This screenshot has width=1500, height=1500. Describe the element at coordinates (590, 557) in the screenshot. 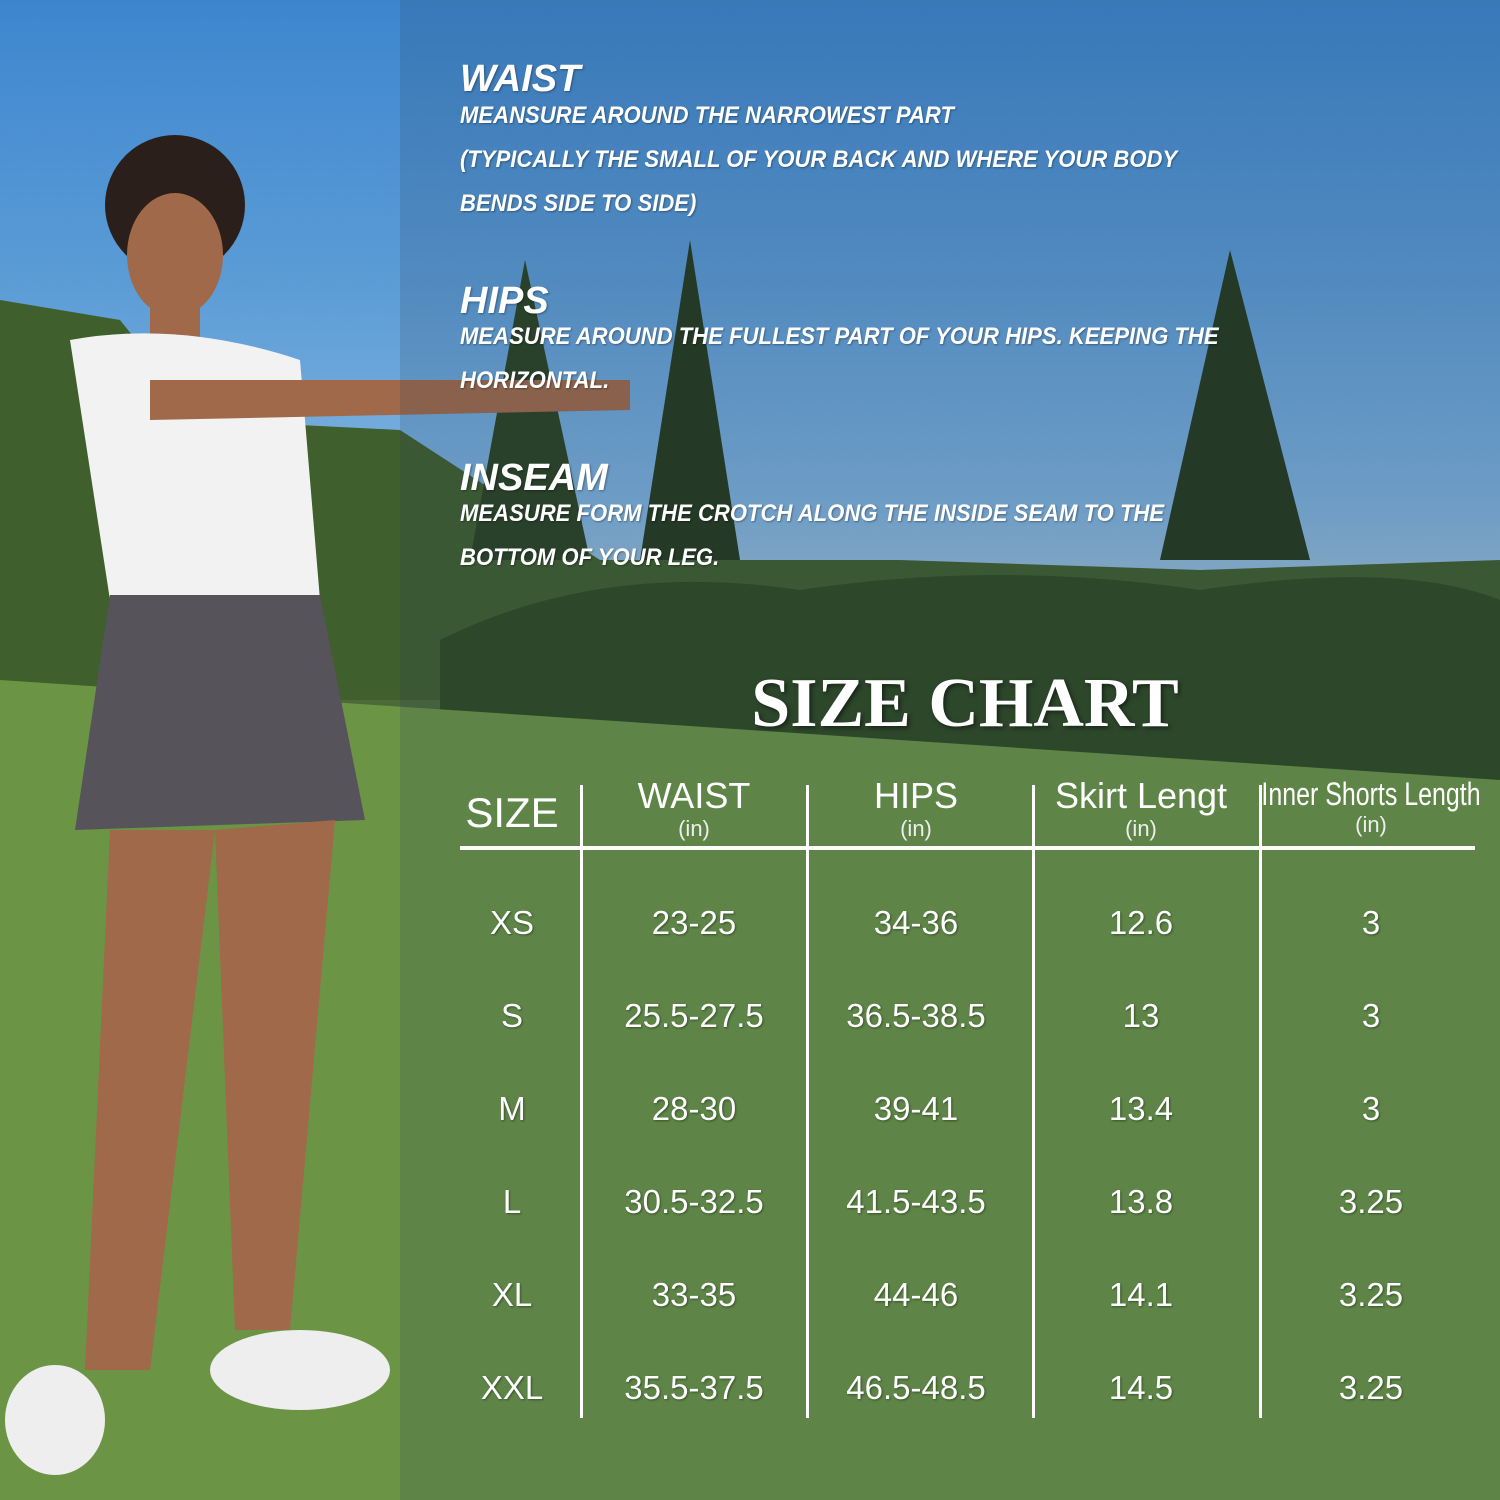

I see `inseam-text: BOTTOM OF YOUR LEG.` at that location.